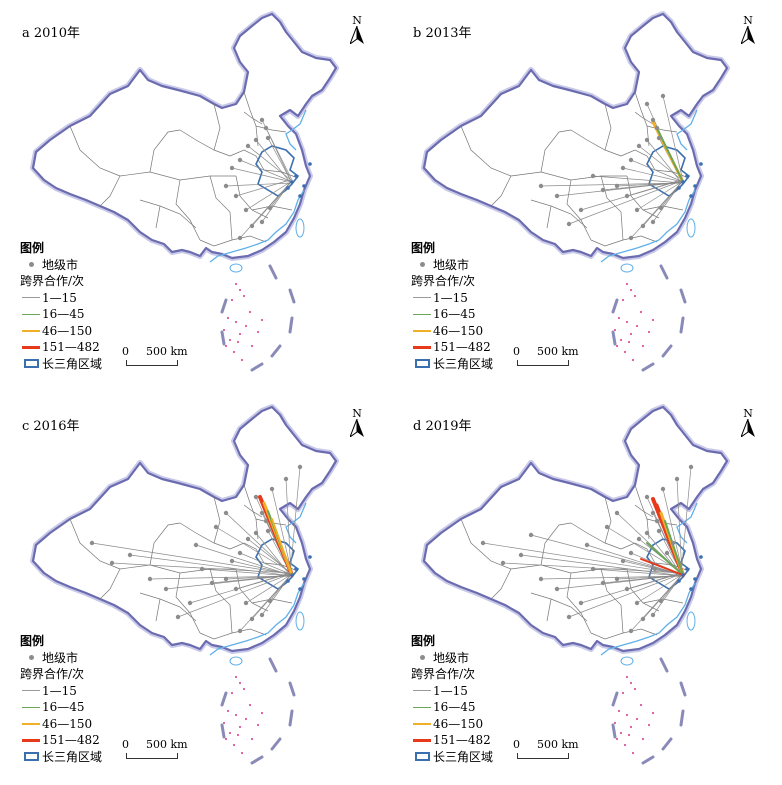  Describe the element at coordinates (61, 707) in the screenshot. I see `legend-flow-class: 16—45` at that location.